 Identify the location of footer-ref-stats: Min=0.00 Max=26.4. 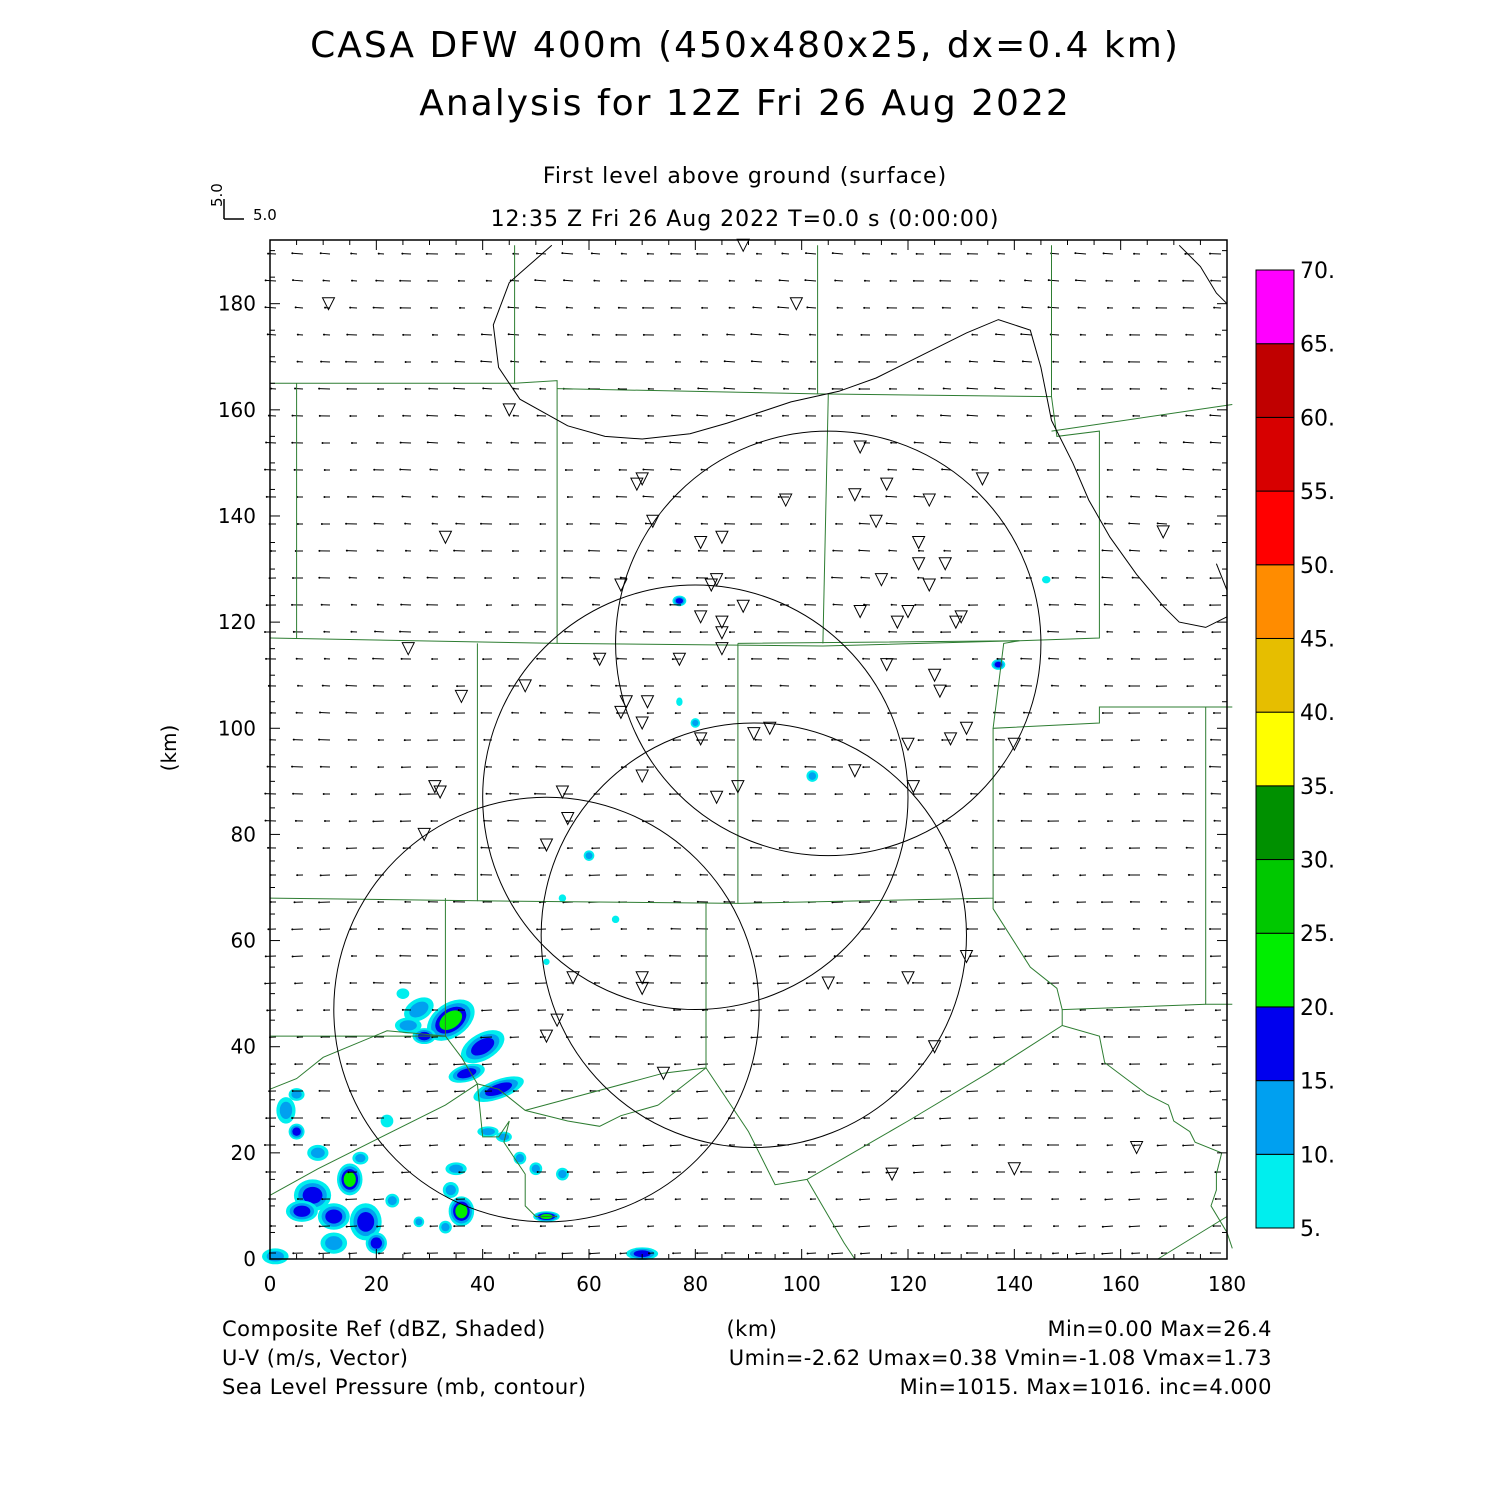
(1159, 1329).